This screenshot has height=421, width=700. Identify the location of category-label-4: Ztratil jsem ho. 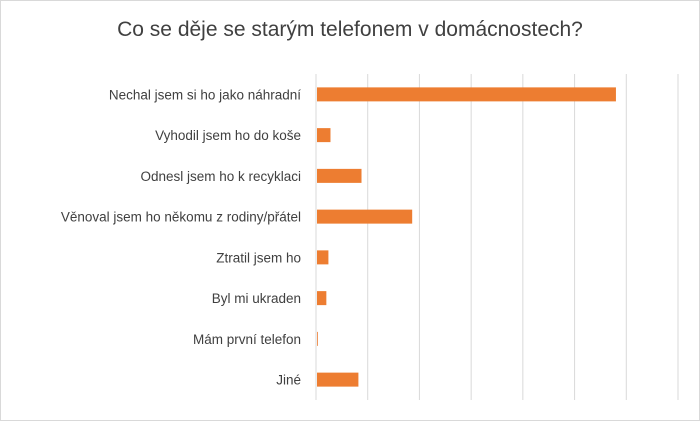
(258, 257).